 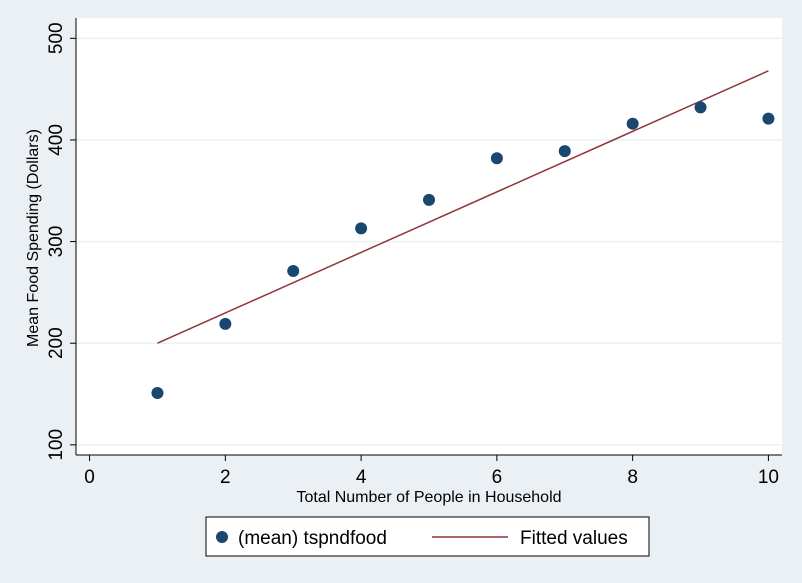 I want to click on y-axis-title: Mean Food Spending (Dollars), so click(x=33, y=238).